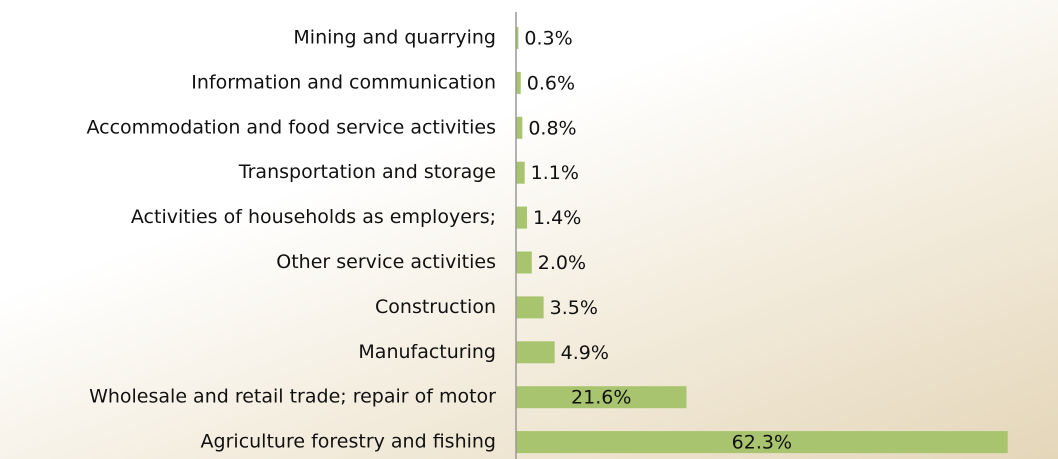  Describe the element at coordinates (548, 39) in the screenshot. I see `value-label: 0.3%` at that location.